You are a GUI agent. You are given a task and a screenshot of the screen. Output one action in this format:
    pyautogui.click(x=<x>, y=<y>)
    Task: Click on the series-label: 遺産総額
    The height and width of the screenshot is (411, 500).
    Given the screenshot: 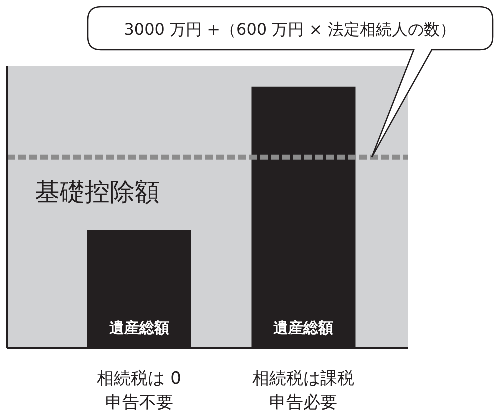 What is the action you would take?
    pyautogui.click(x=139, y=328)
    